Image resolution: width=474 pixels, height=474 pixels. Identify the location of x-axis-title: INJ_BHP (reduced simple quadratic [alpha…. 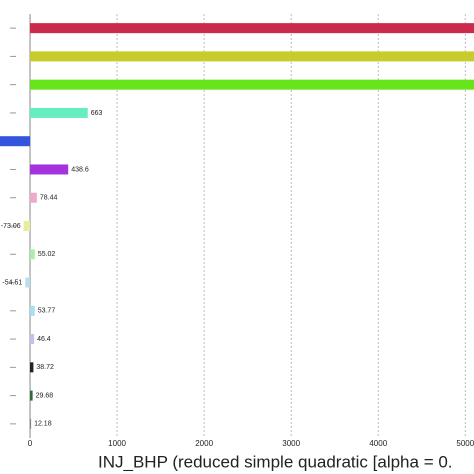
(275, 461).